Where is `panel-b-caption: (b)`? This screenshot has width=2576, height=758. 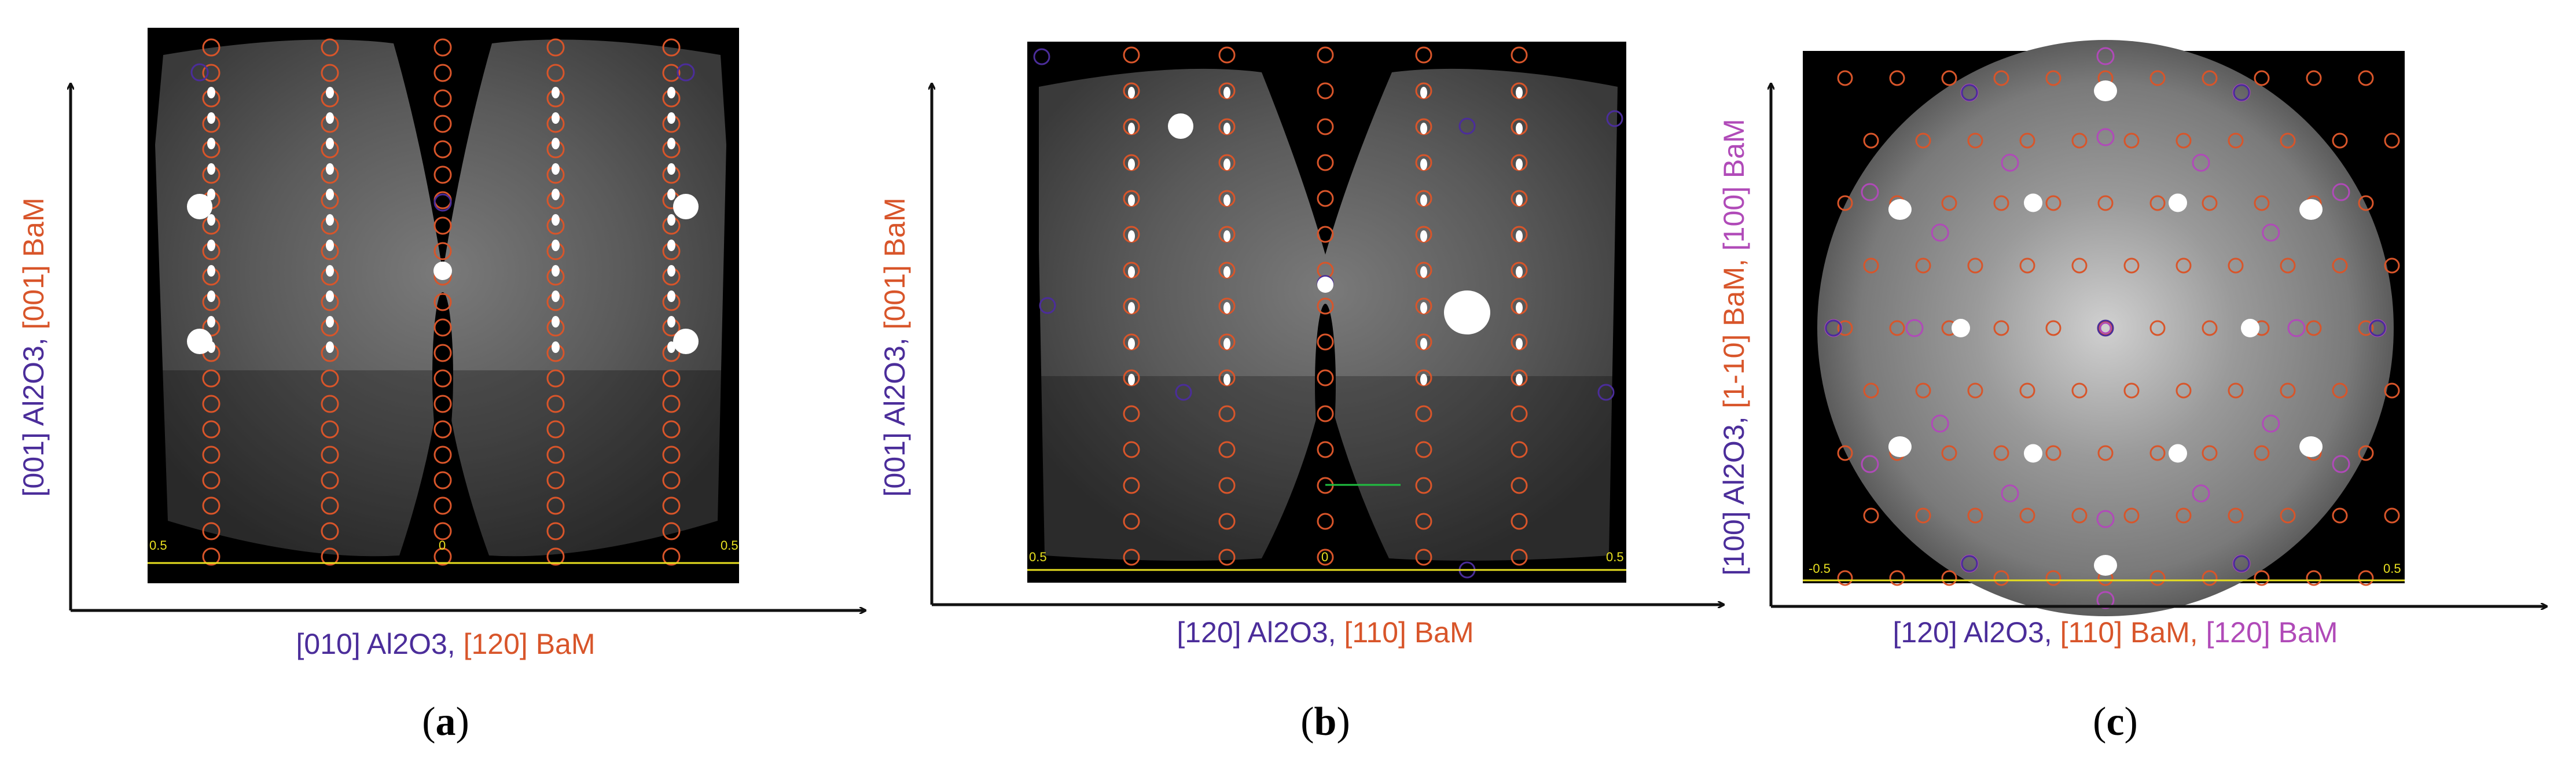 panel-b-caption: (b) is located at coordinates (1325, 722).